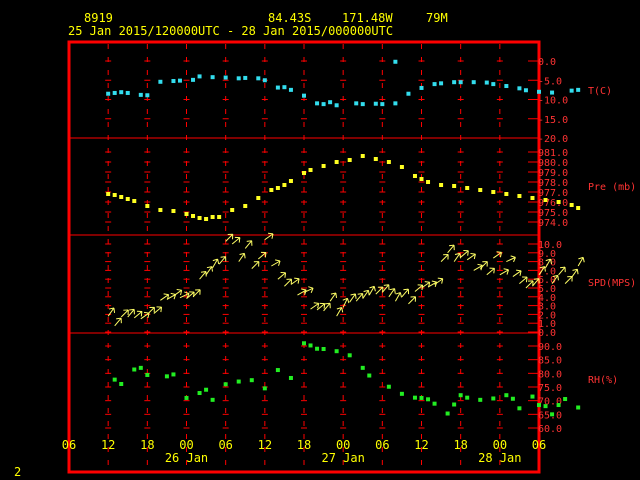  What do you see at coordinates (367, 18) in the screenshot?
I see `station-lon: 171.48W` at bounding box center [367, 18].